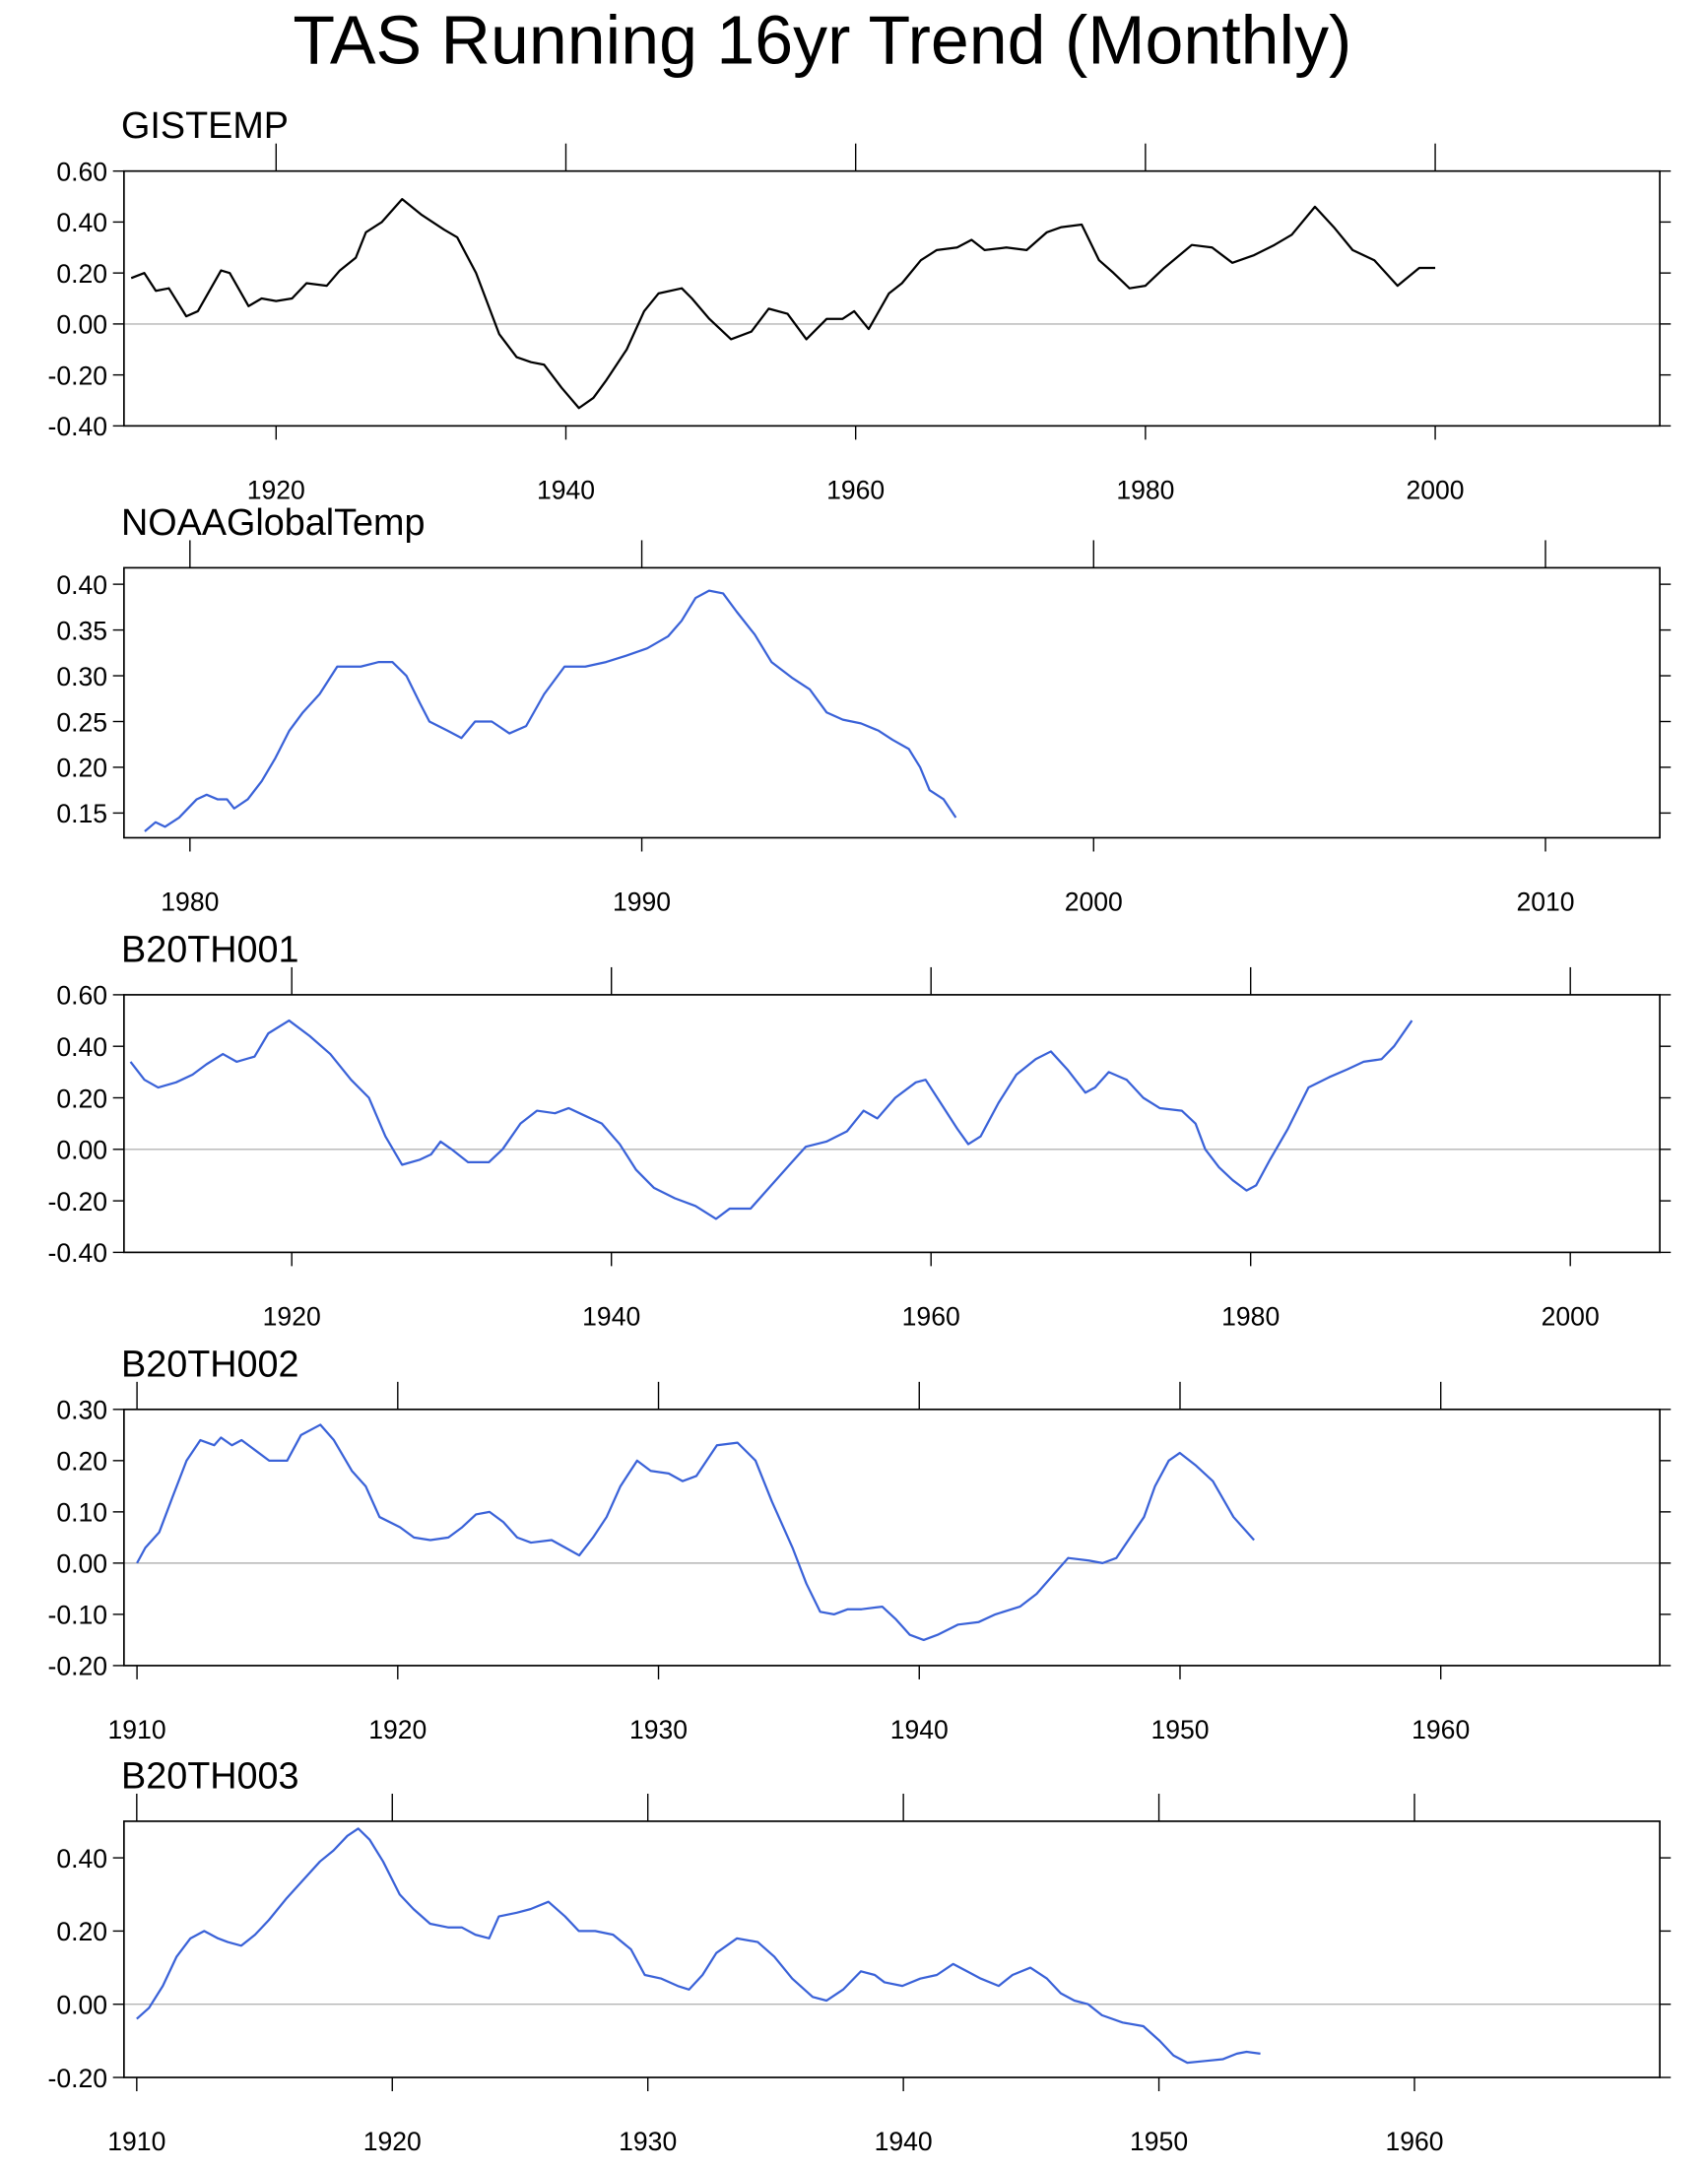 This screenshot has height=2170, width=1708. I want to click on y-tick-label: 0.15, so click(81, 813).